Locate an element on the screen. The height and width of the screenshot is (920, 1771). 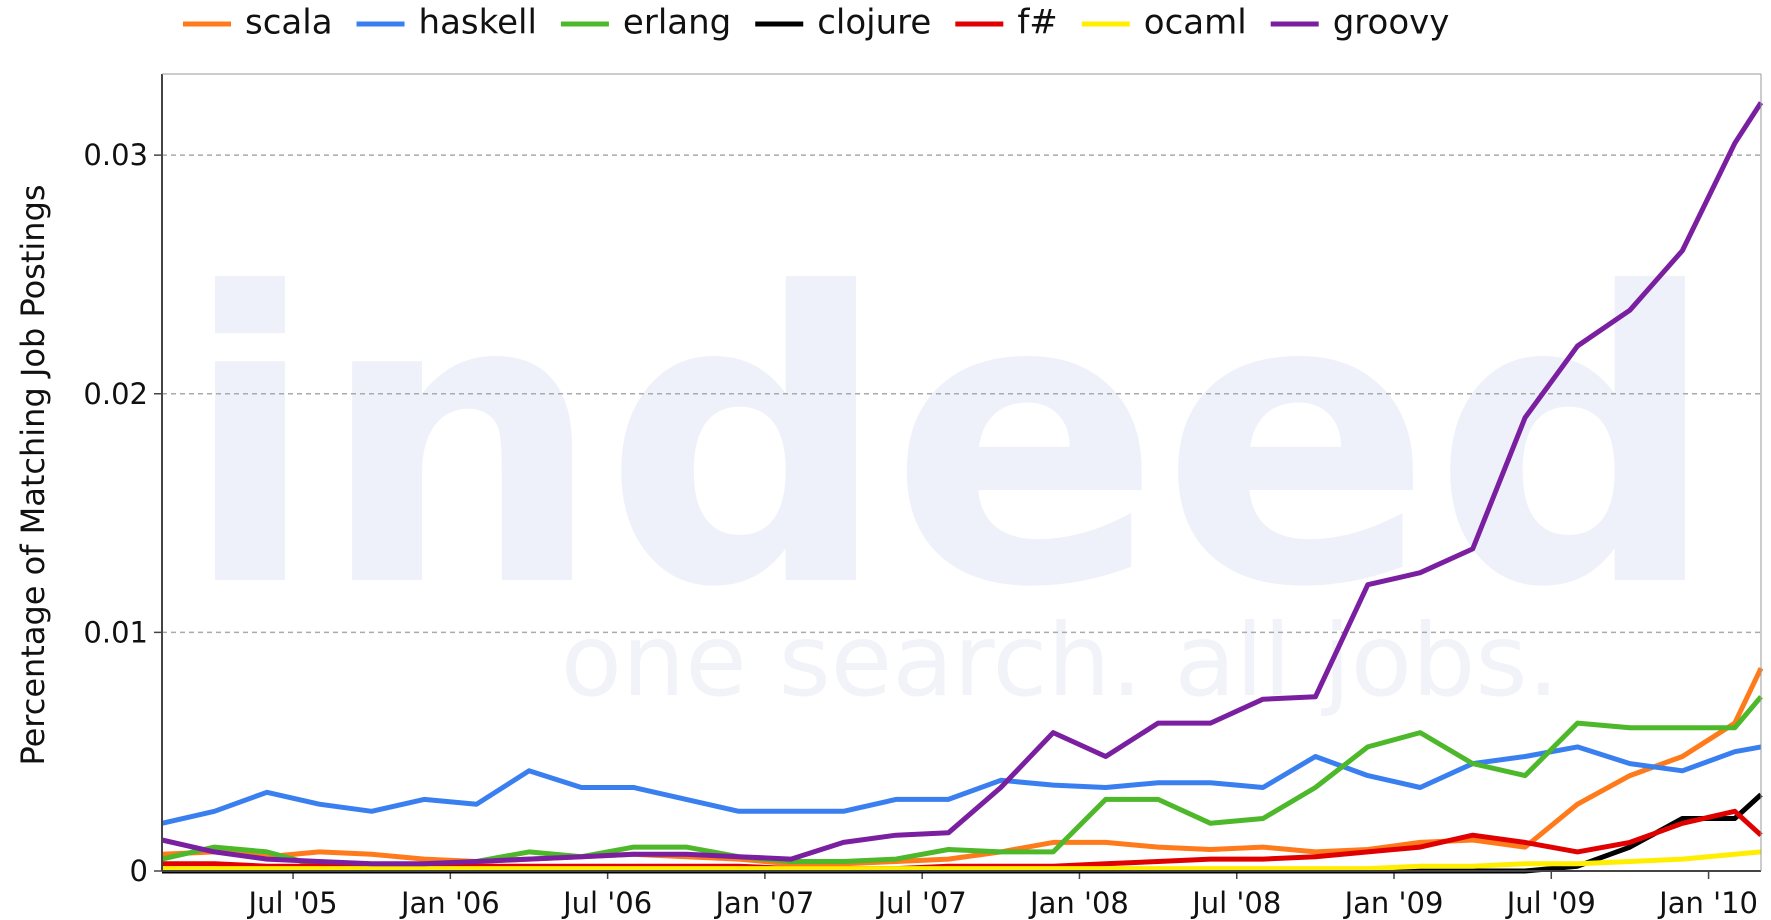
legend-label: clojure is located at coordinates (874, 23).